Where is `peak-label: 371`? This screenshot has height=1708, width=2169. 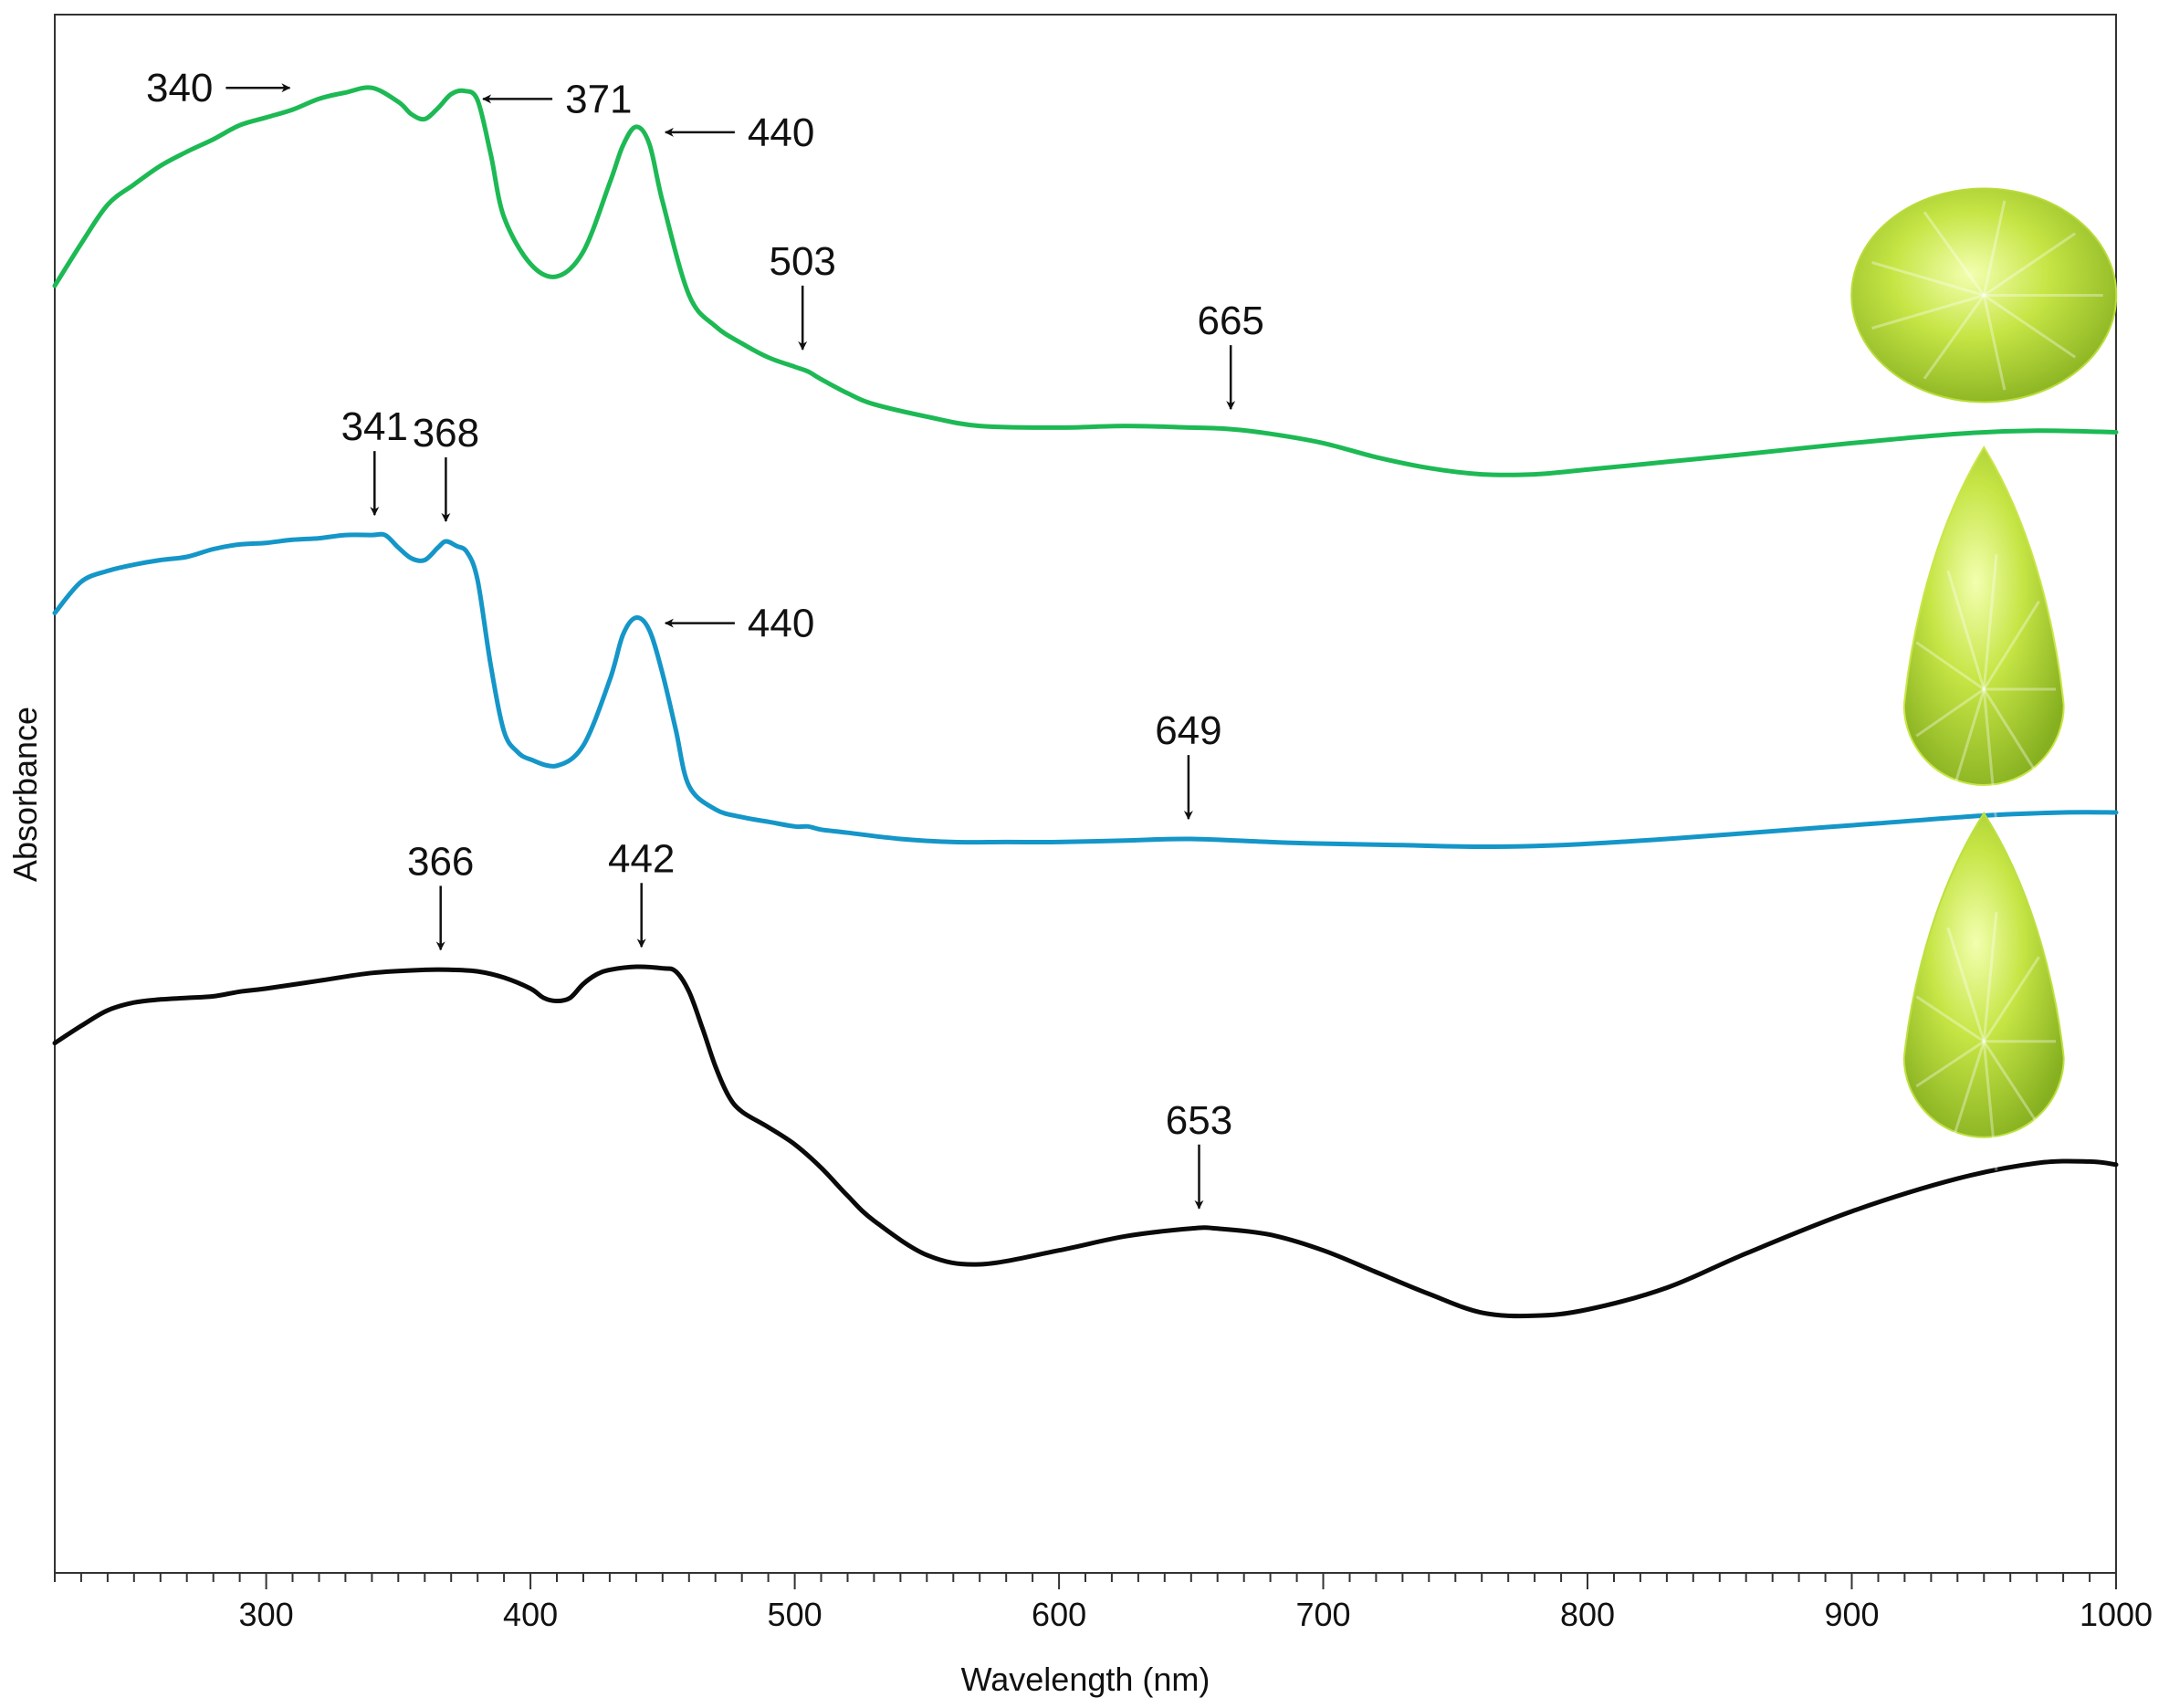
peak-label: 371 is located at coordinates (598, 99).